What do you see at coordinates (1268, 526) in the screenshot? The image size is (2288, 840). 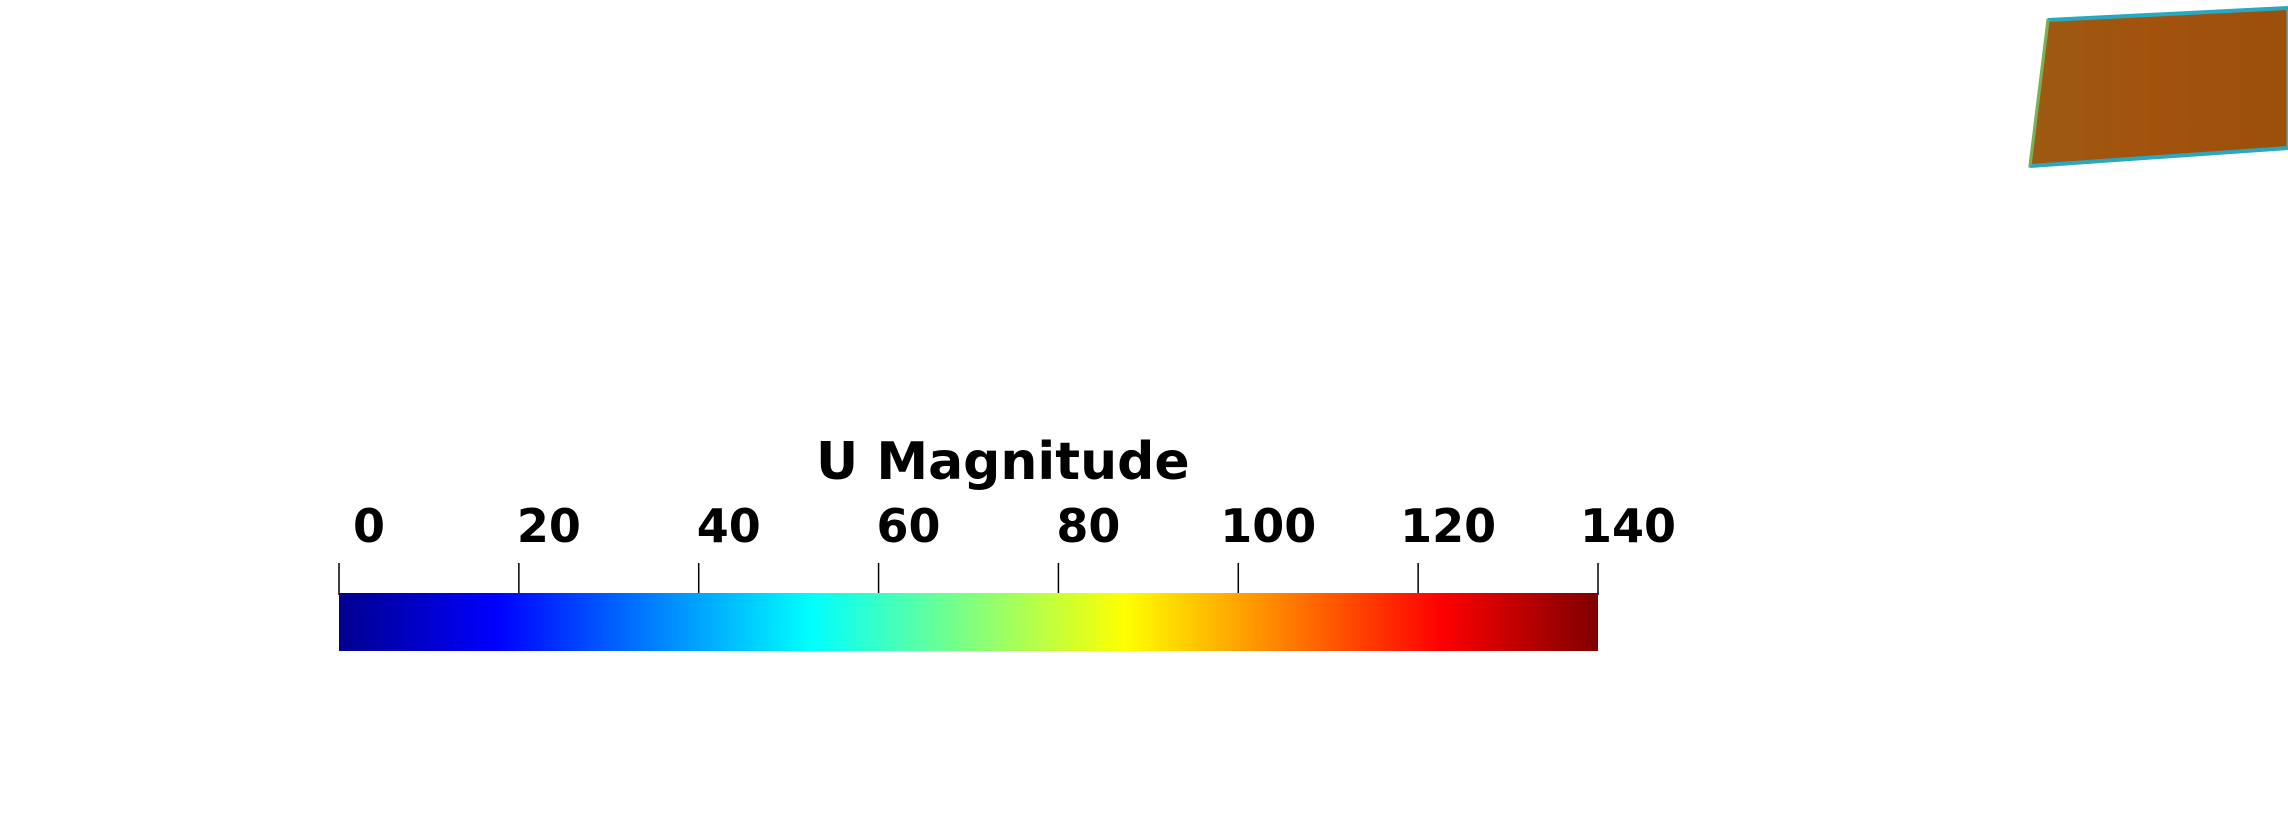 I see `tick-label: 100` at bounding box center [1268, 526].